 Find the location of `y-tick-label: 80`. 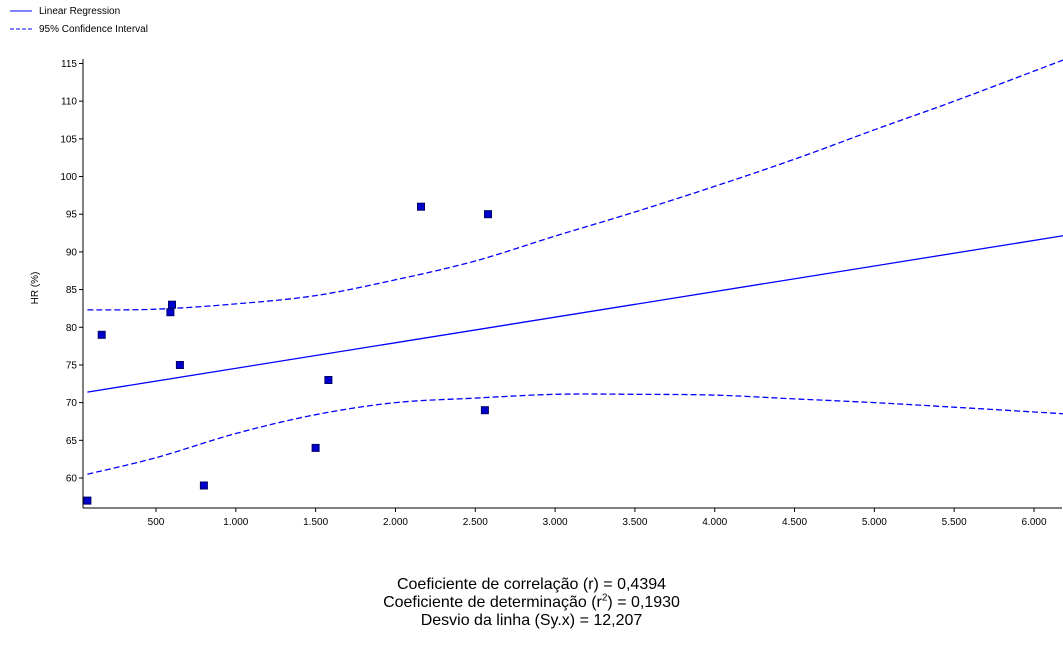

y-tick-label: 80 is located at coordinates (72, 328).